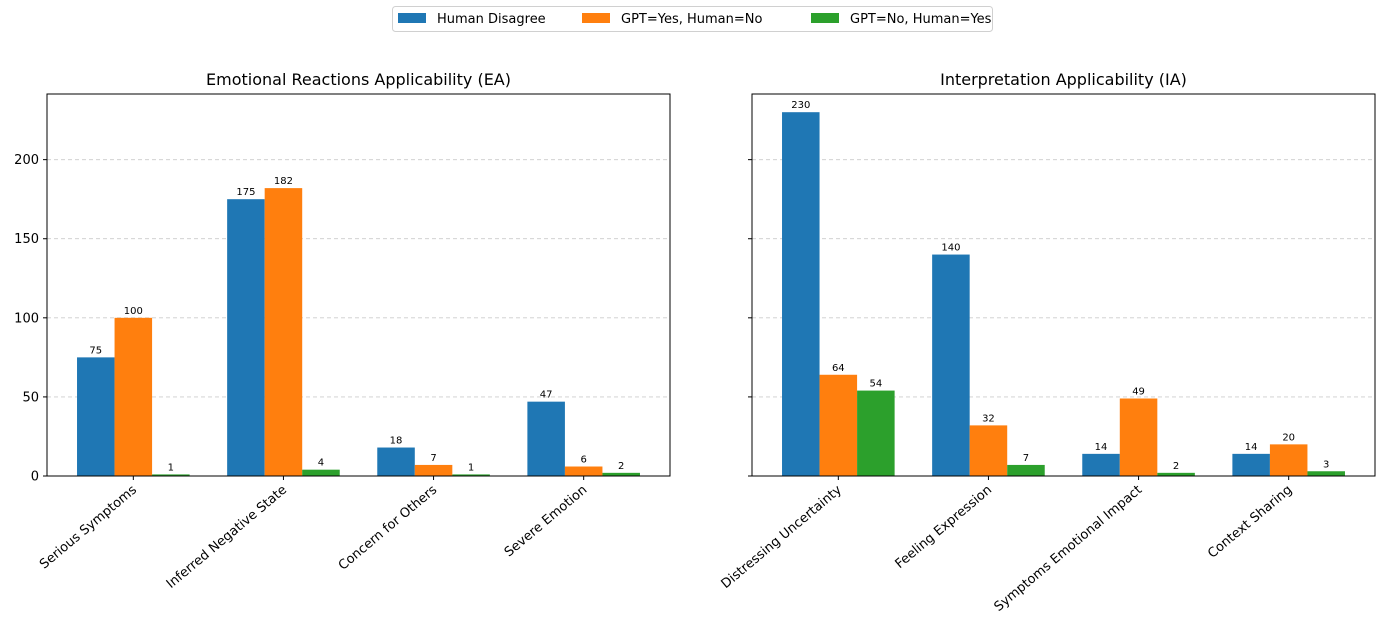  What do you see at coordinates (171, 467) in the screenshot?
I see `ea-data-label-serious-symptoms-gpt-no-human-yes: 1` at bounding box center [171, 467].